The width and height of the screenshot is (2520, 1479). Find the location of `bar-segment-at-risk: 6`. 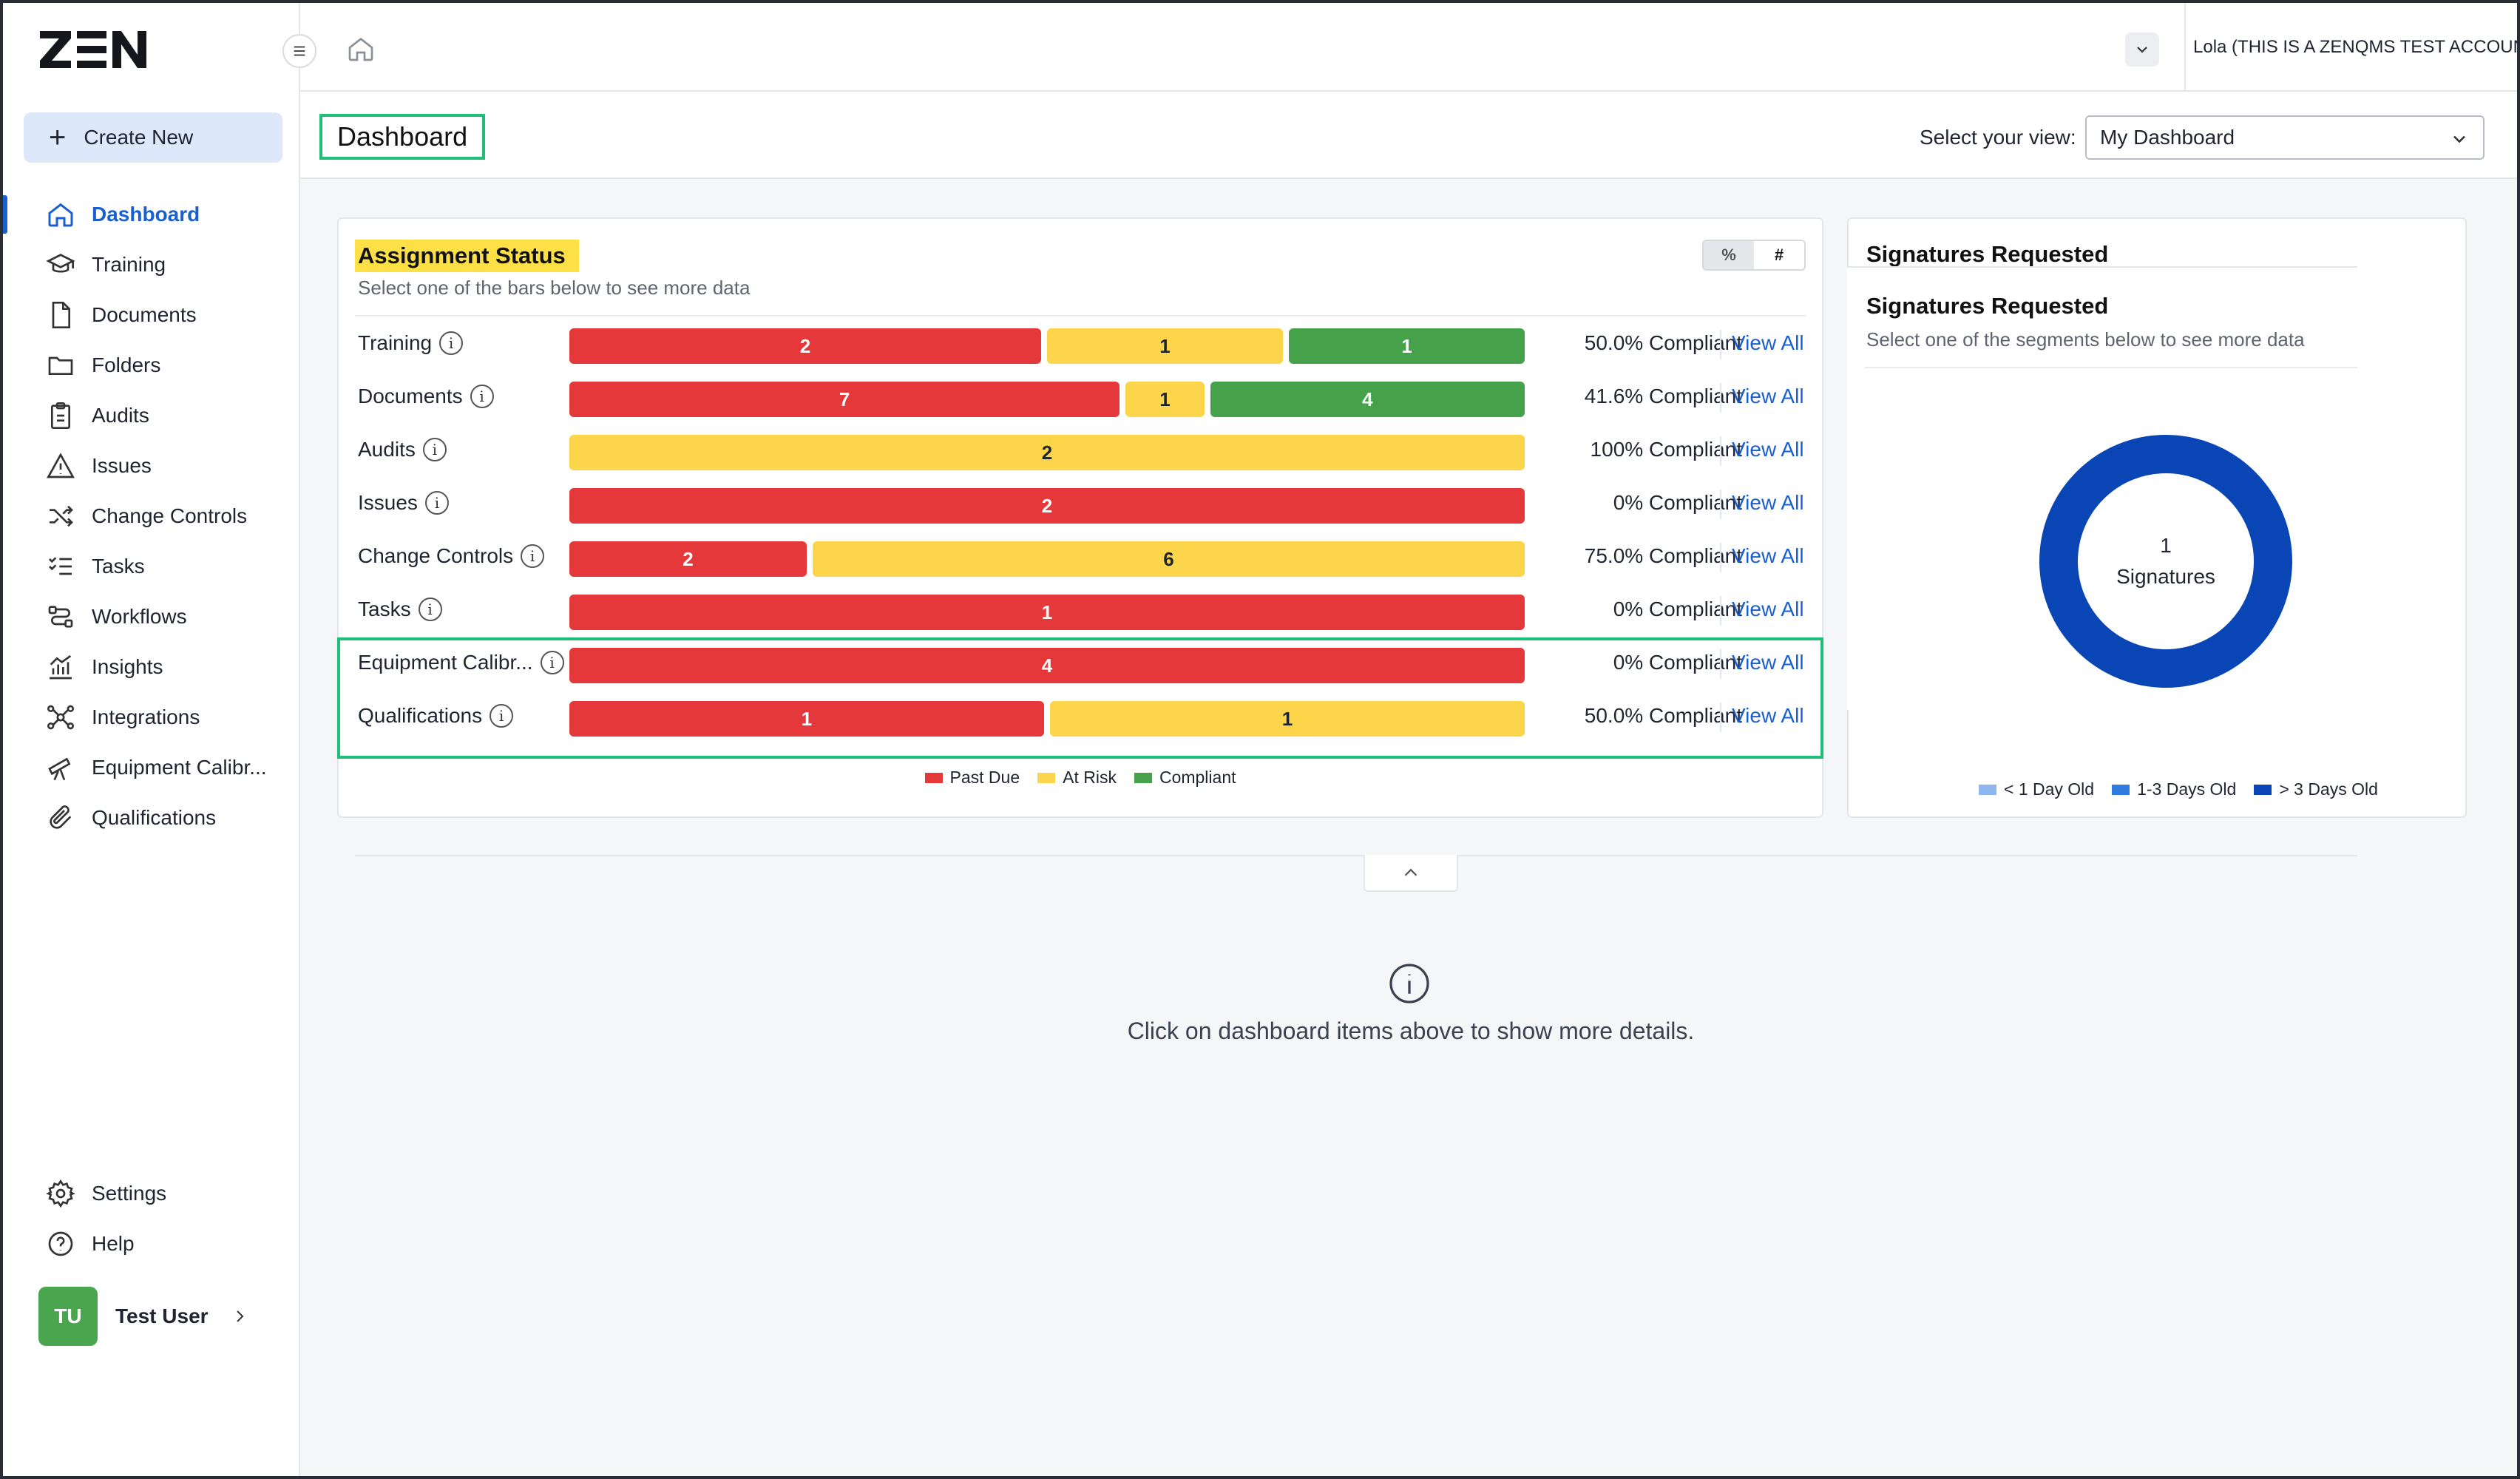

bar-segment-at-risk: 6 is located at coordinates (1169, 559).